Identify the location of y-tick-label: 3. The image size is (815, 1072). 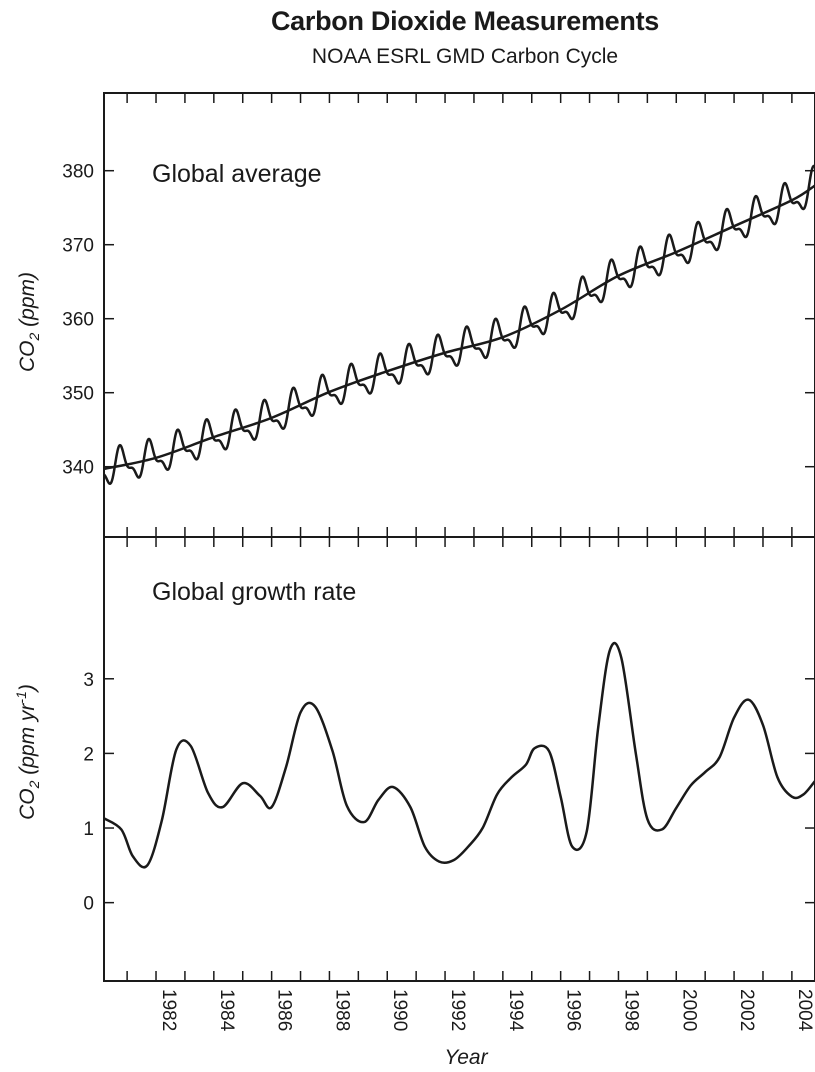
(88, 680).